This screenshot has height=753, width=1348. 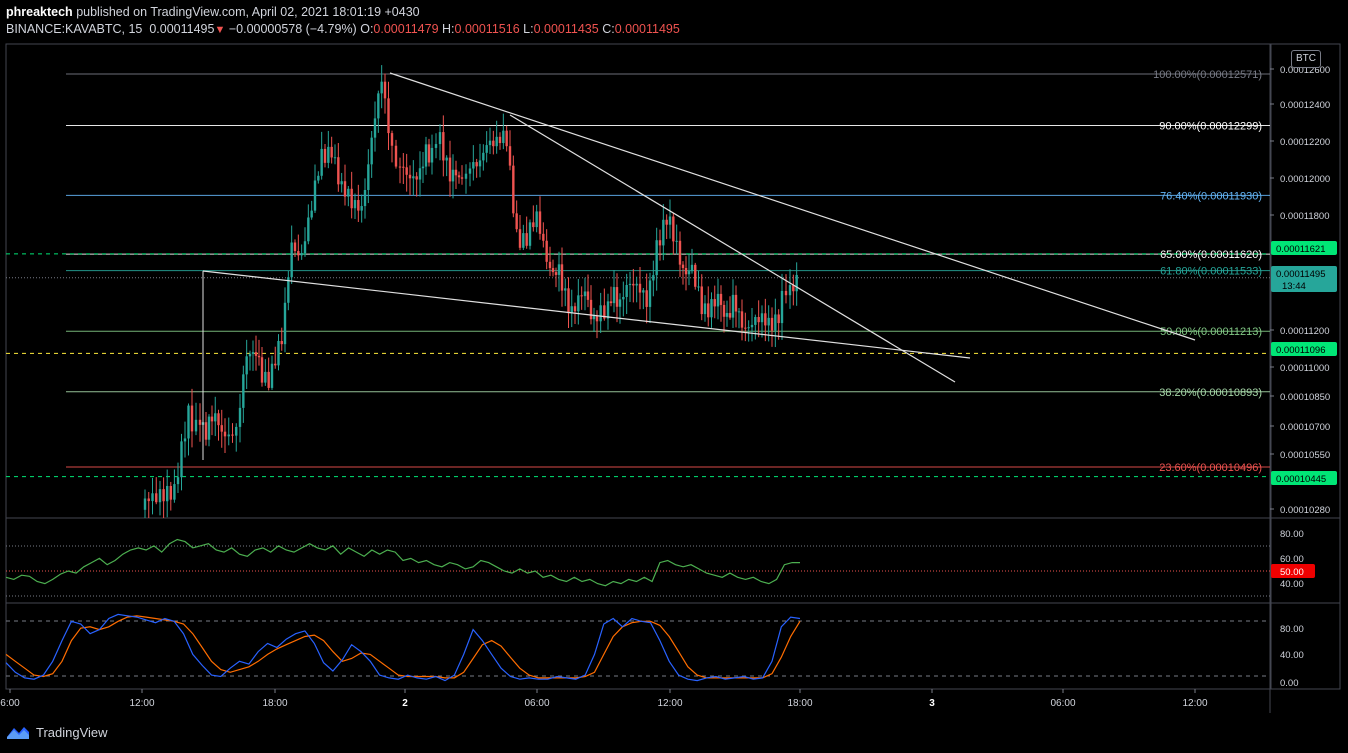 What do you see at coordinates (74, 29) in the screenshot?
I see `symbol-label: BINANCE:KAVABTC, 15` at bounding box center [74, 29].